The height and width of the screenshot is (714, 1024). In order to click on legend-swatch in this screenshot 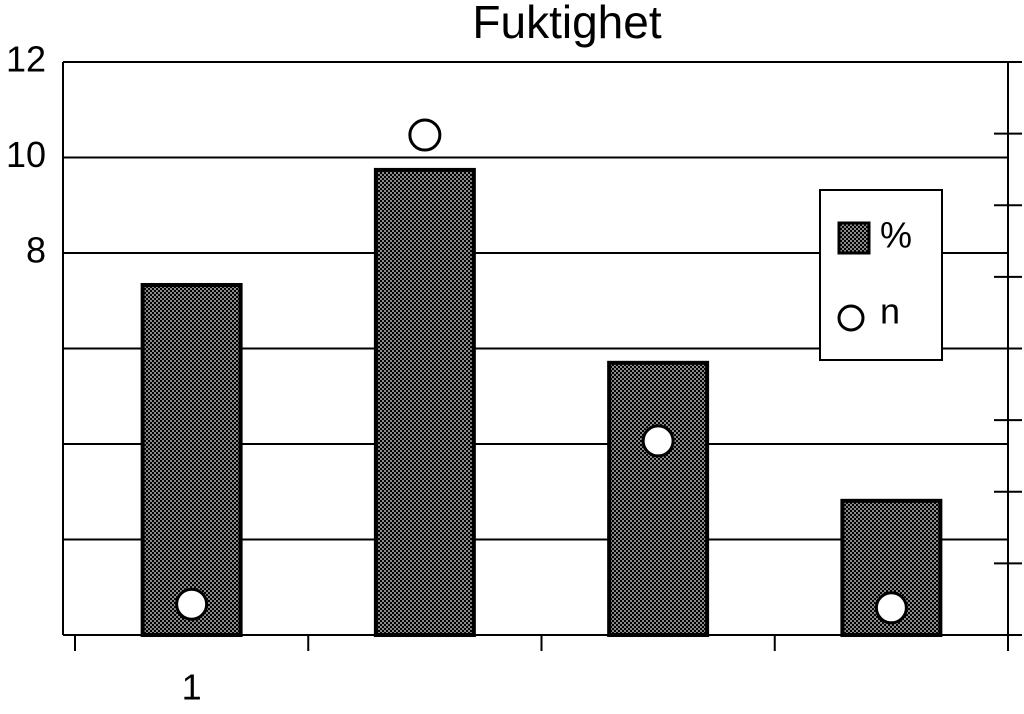, I will do `click(854, 238)`.